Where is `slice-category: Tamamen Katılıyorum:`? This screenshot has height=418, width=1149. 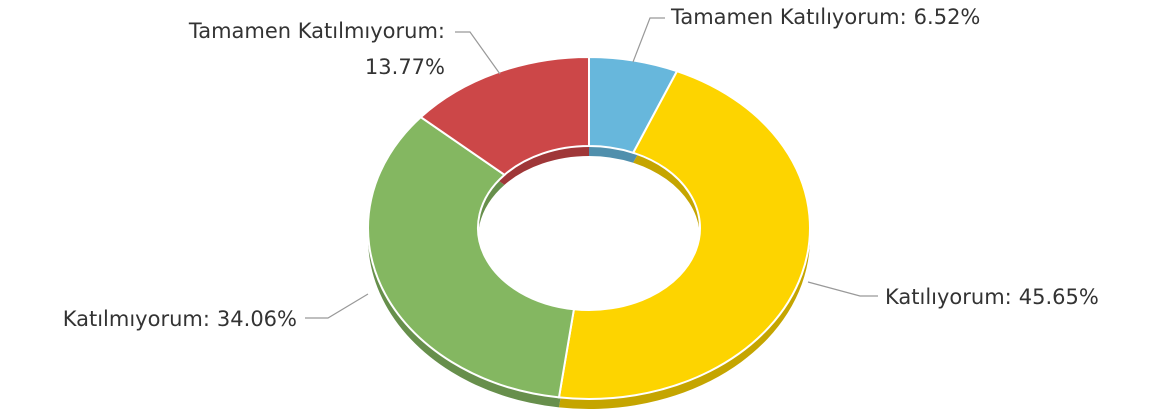
slice-category: Tamamen Katılıyorum: is located at coordinates (788, 17).